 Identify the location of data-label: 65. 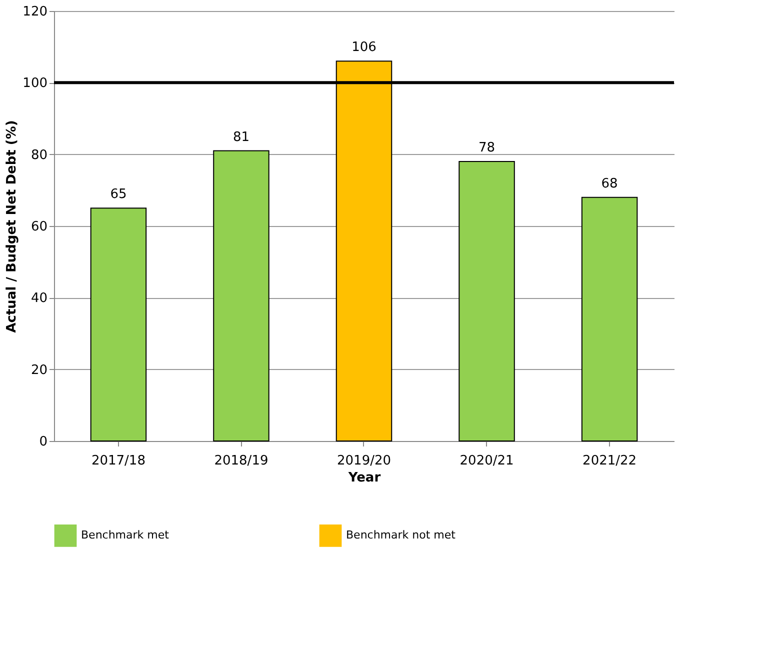
(118, 194).